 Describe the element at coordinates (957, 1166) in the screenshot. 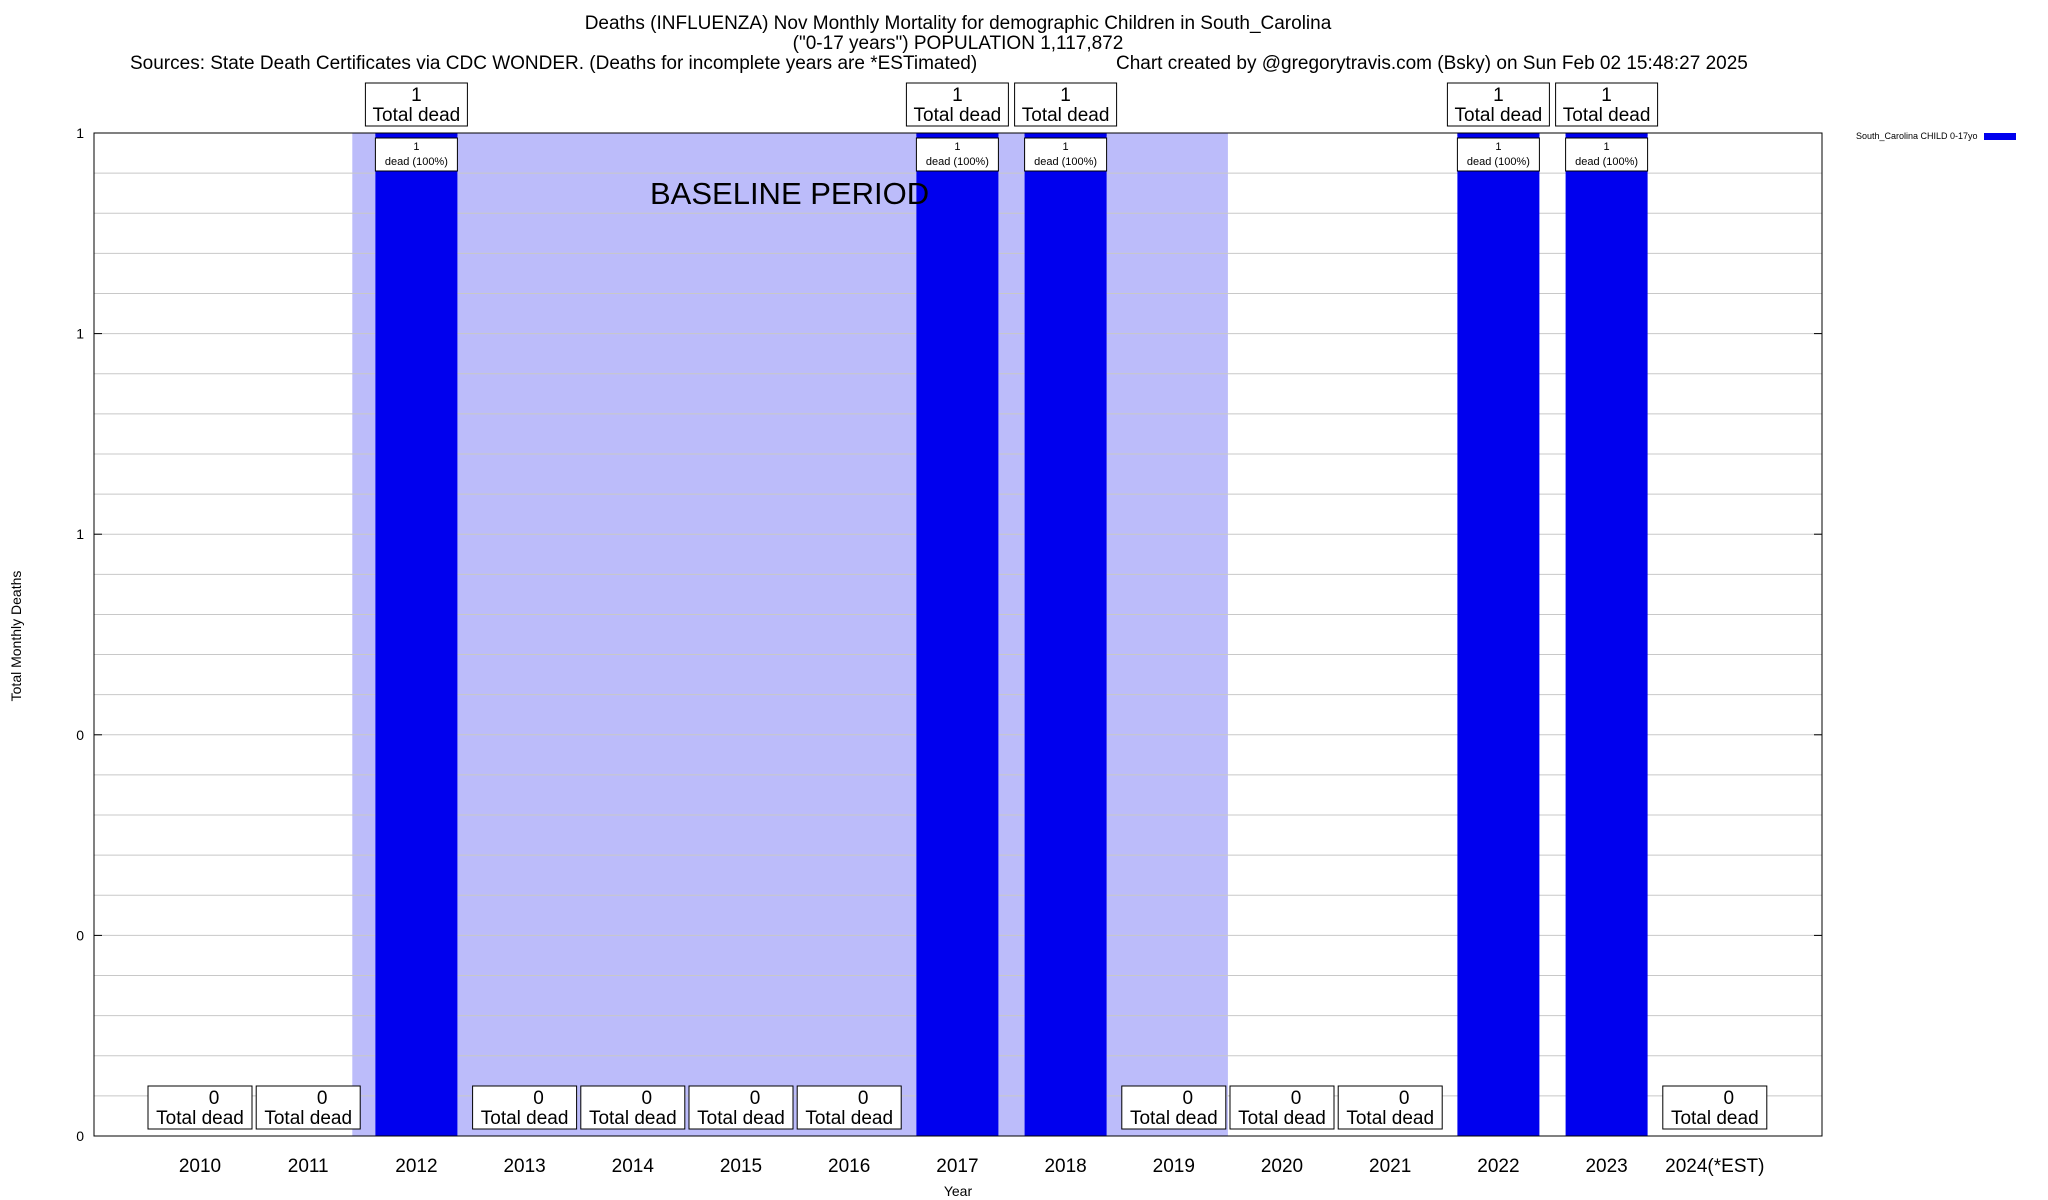

I see `x-tick-label: 2017` at that location.